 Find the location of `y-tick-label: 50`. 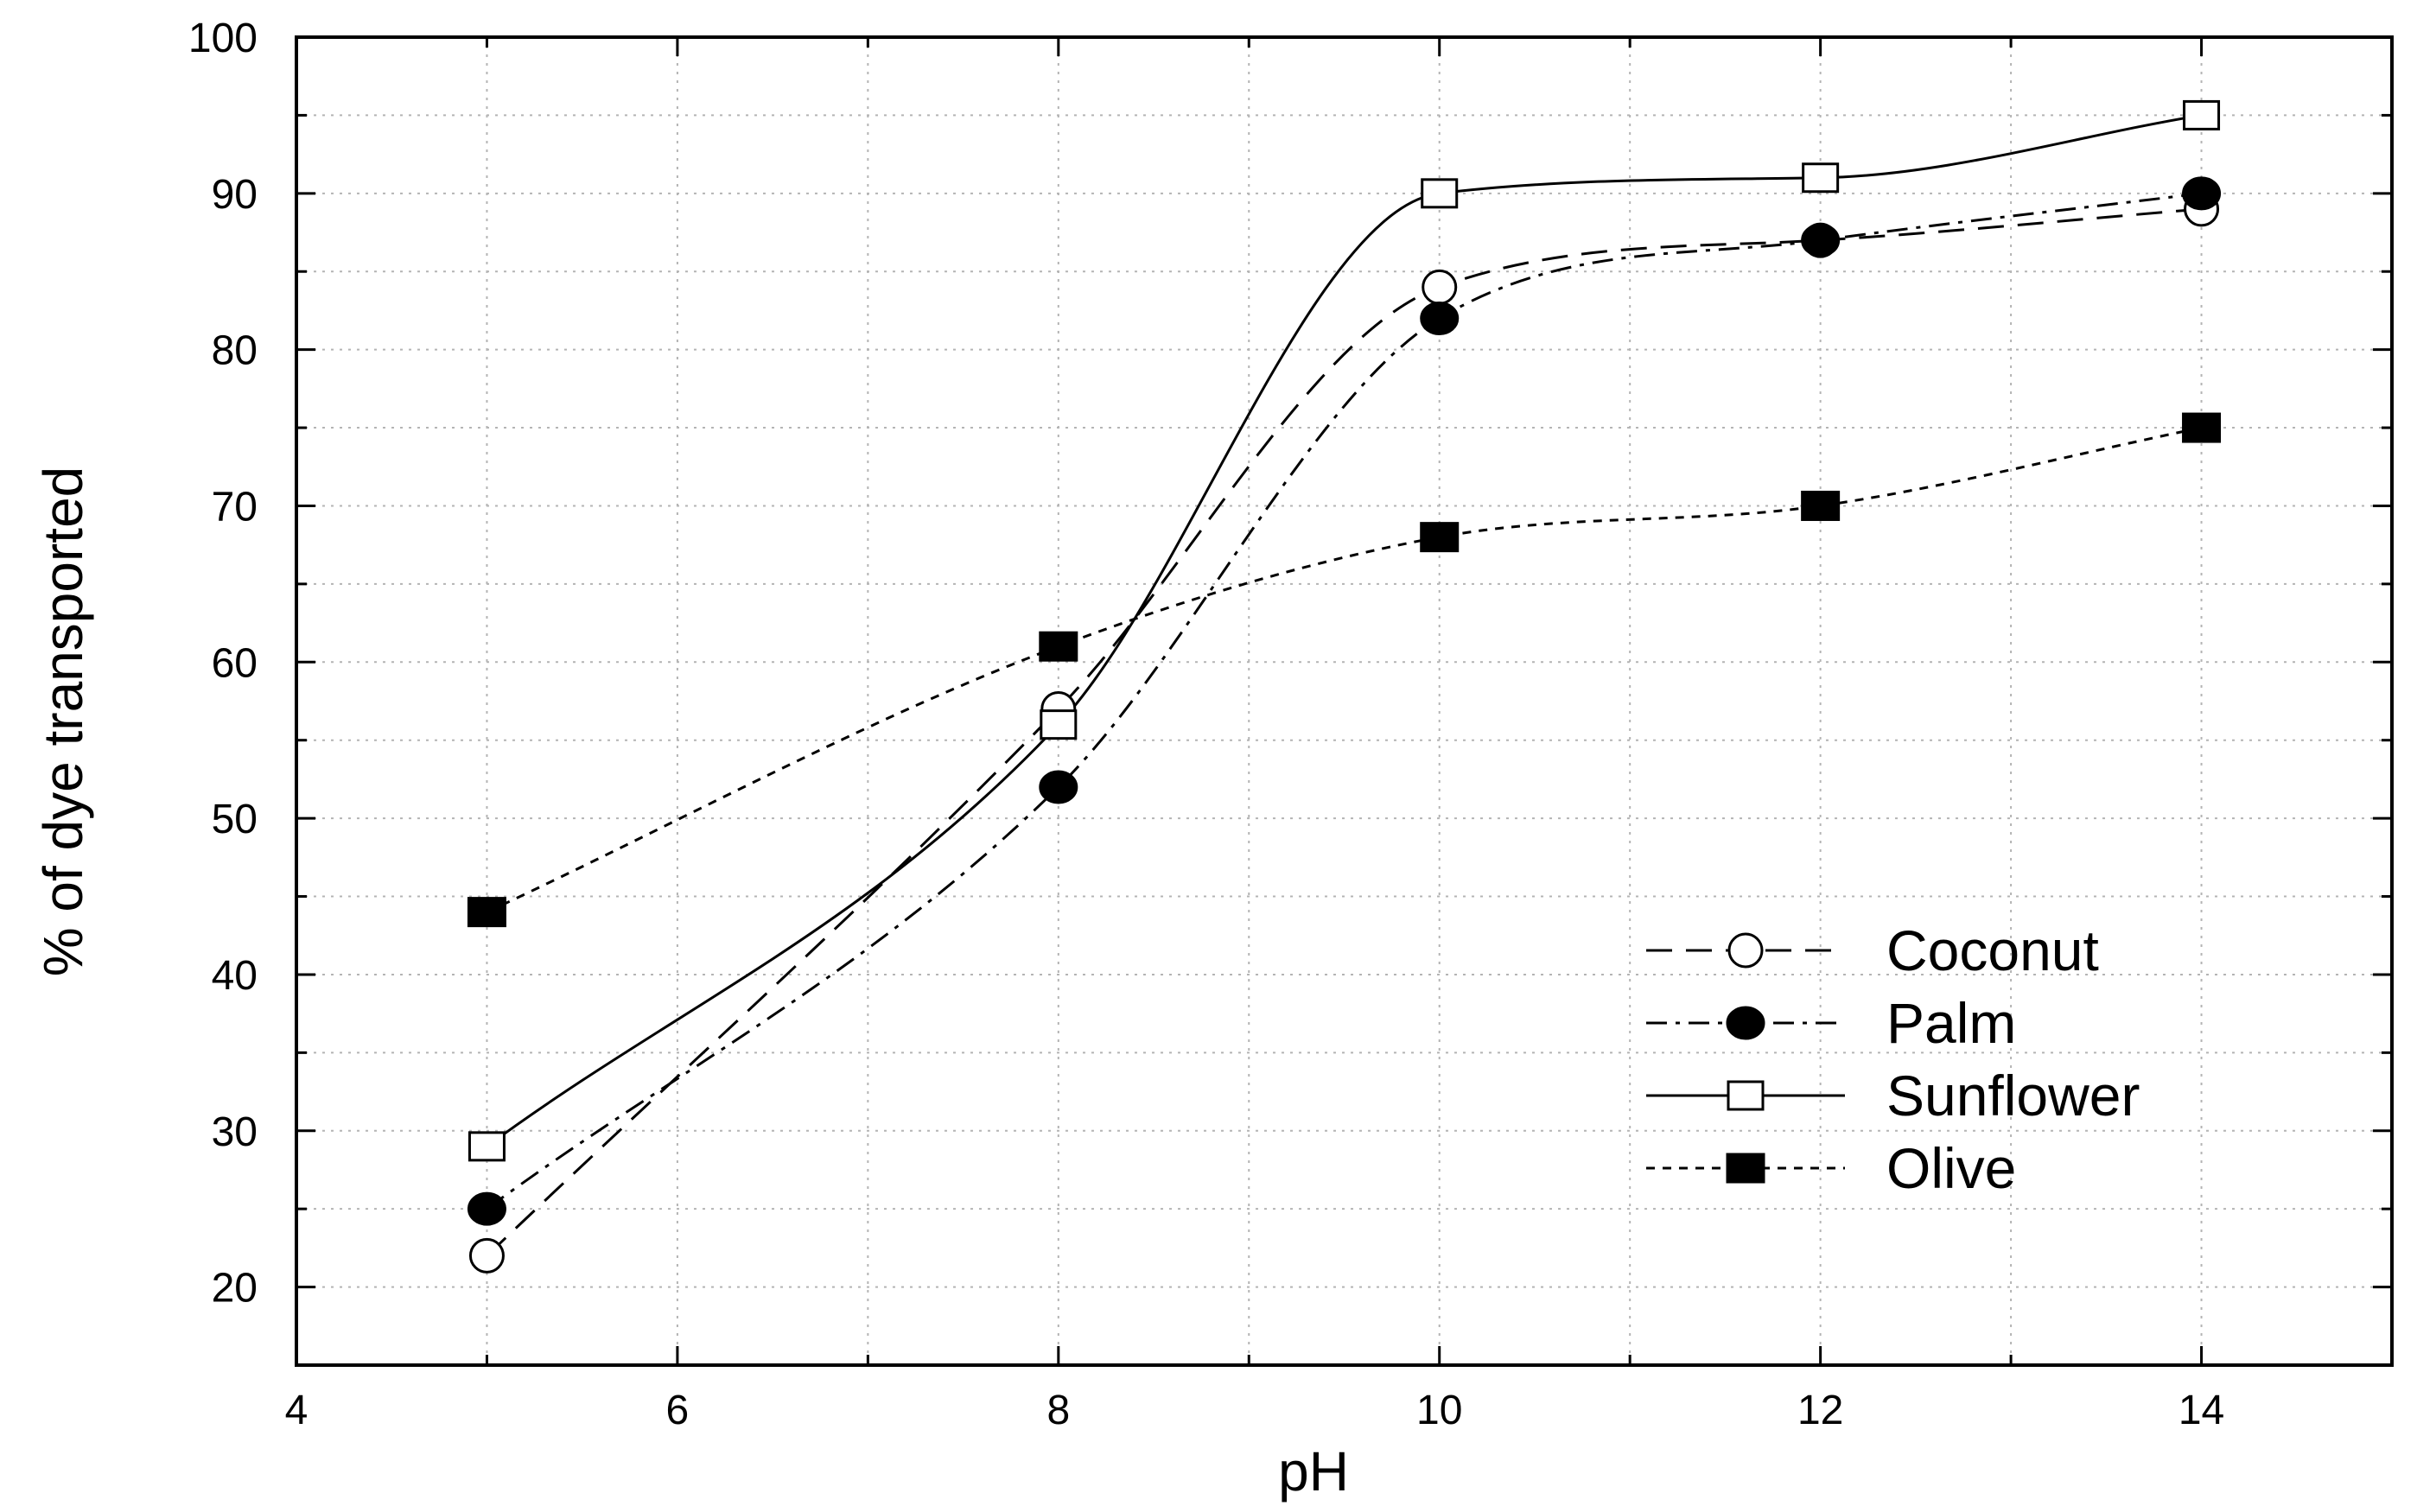

y-tick-label: 50 is located at coordinates (235, 819).